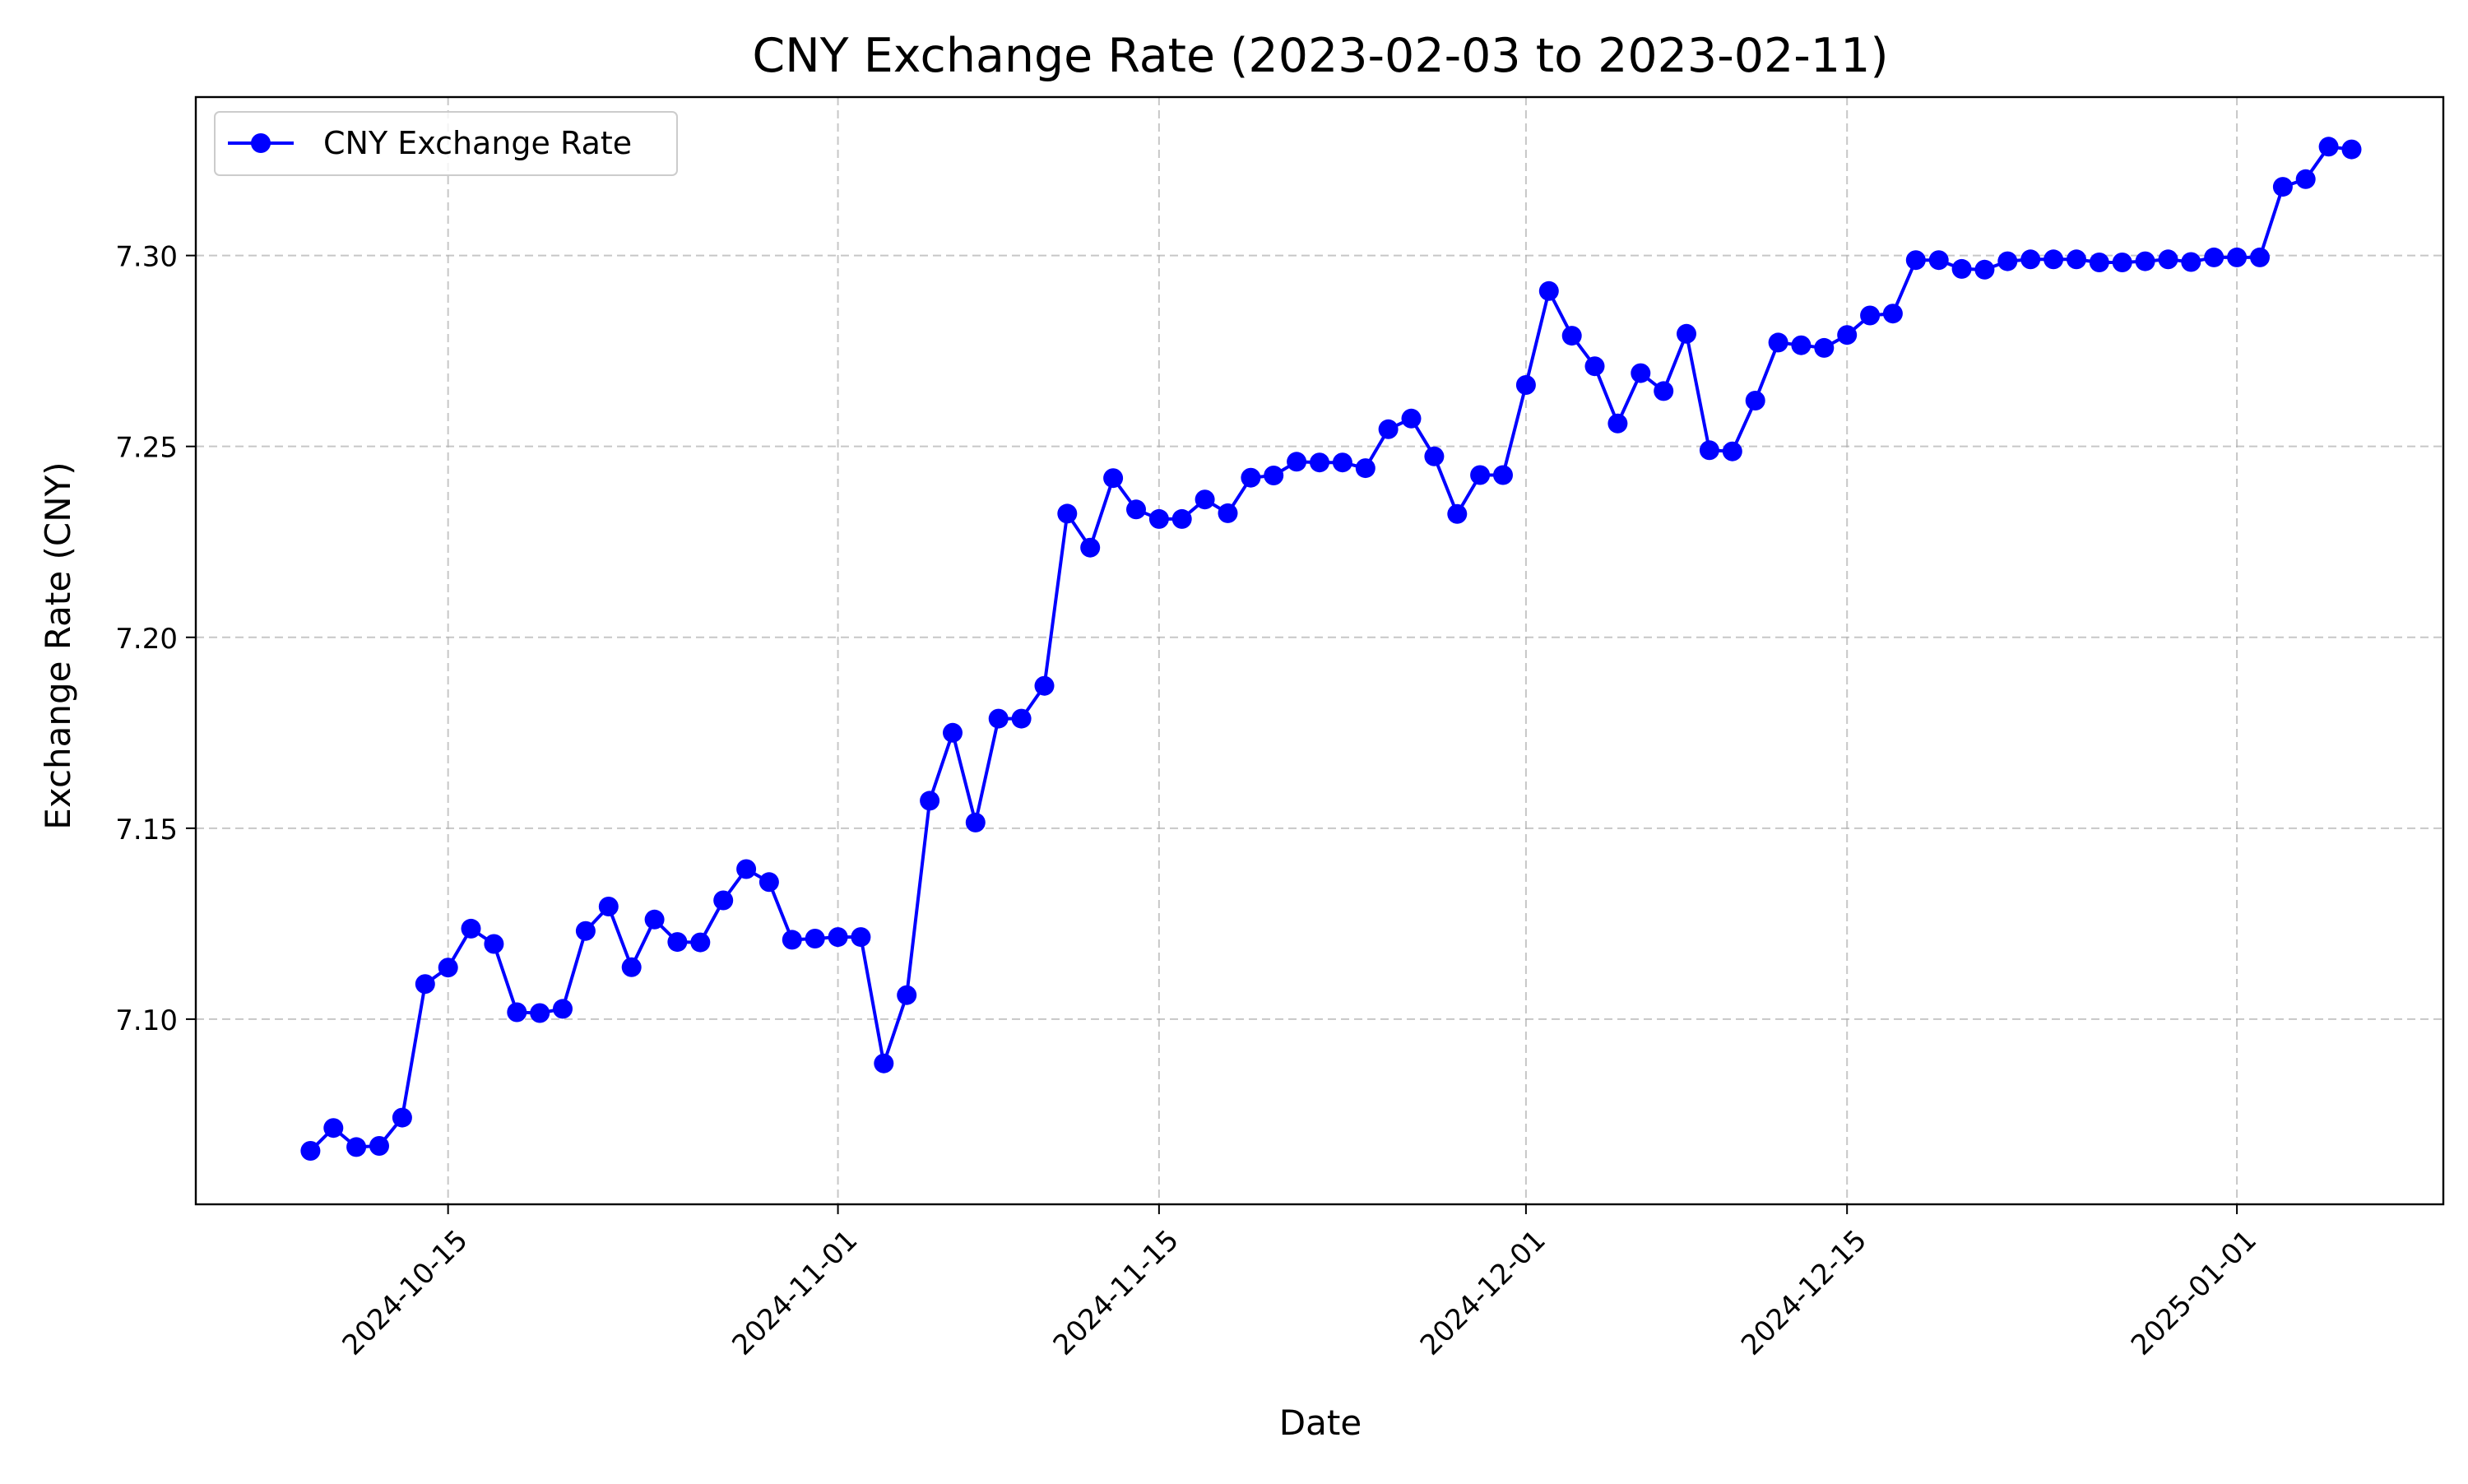 This screenshot has height=1484, width=2468. I want to click on y-tick-label: 7.15, so click(146, 830).